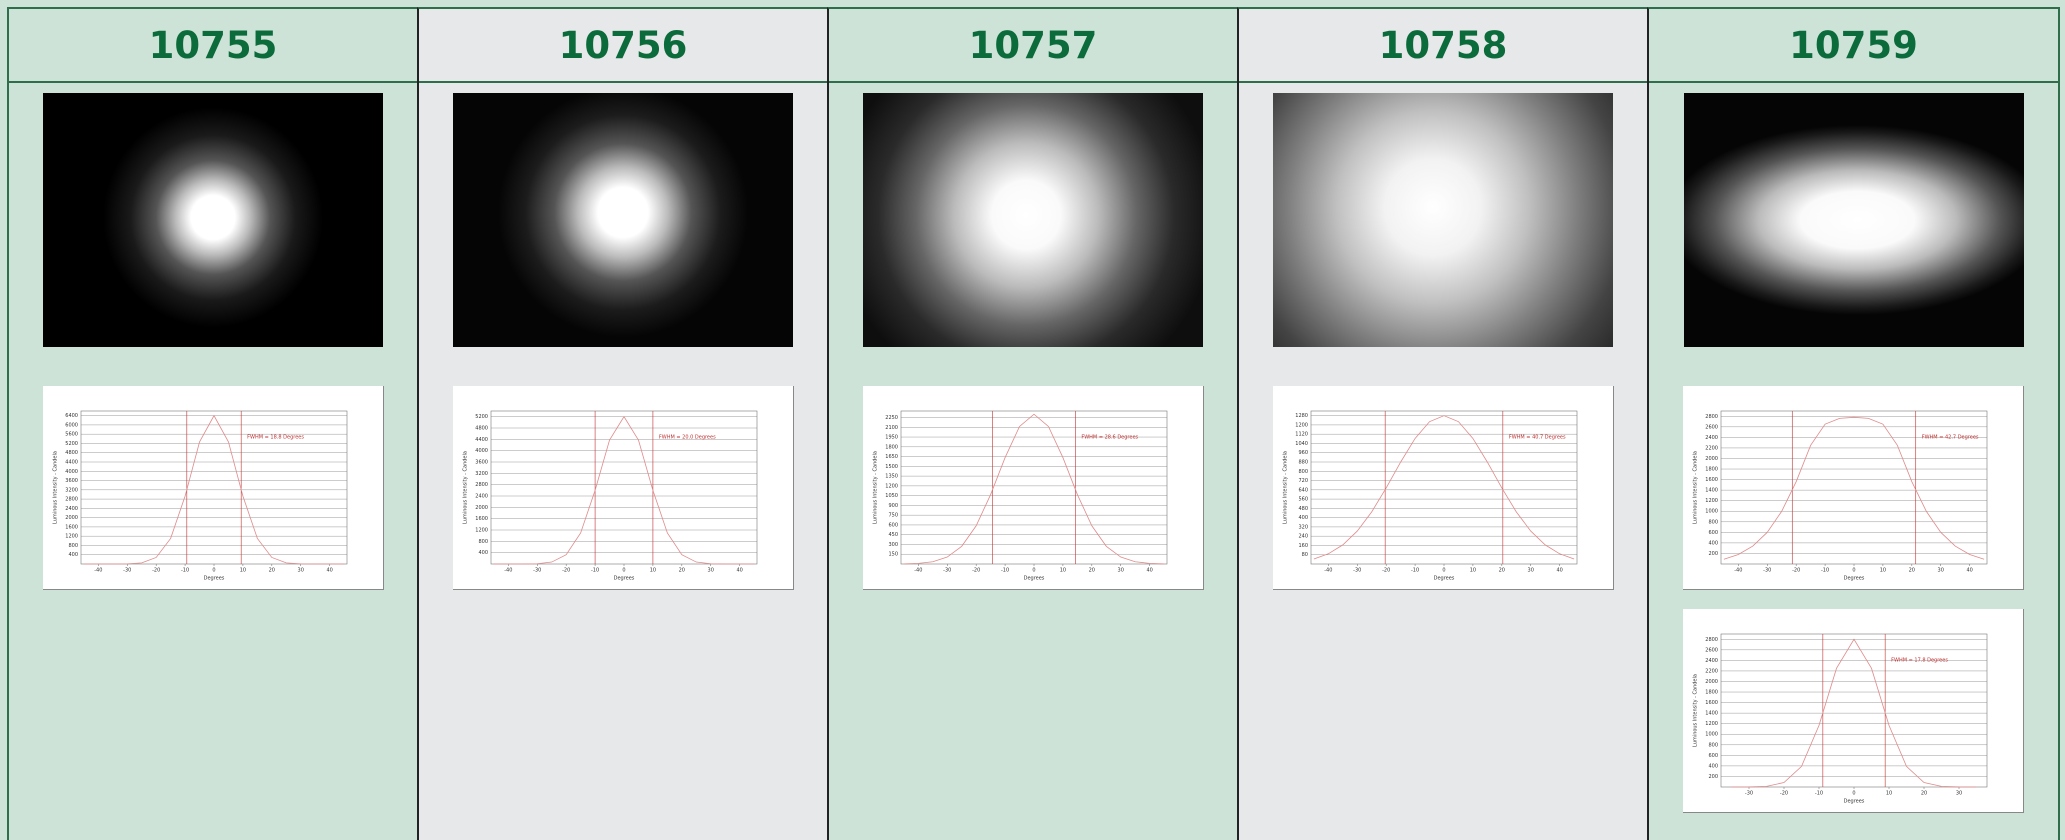  What do you see at coordinates (1301, 435) in the screenshot?
I see `y-tick-label: 1120` at bounding box center [1301, 435].